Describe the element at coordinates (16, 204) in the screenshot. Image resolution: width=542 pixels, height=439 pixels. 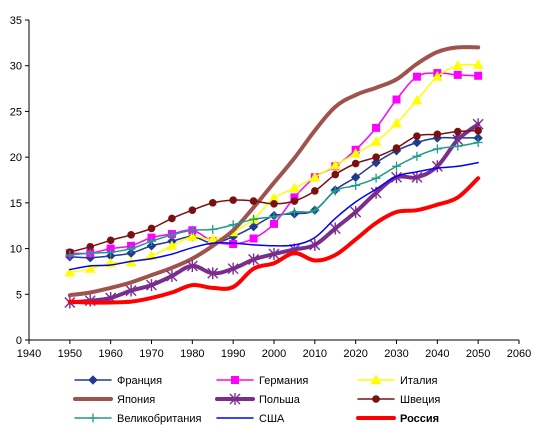
I see `y-tick-label: 15` at that location.